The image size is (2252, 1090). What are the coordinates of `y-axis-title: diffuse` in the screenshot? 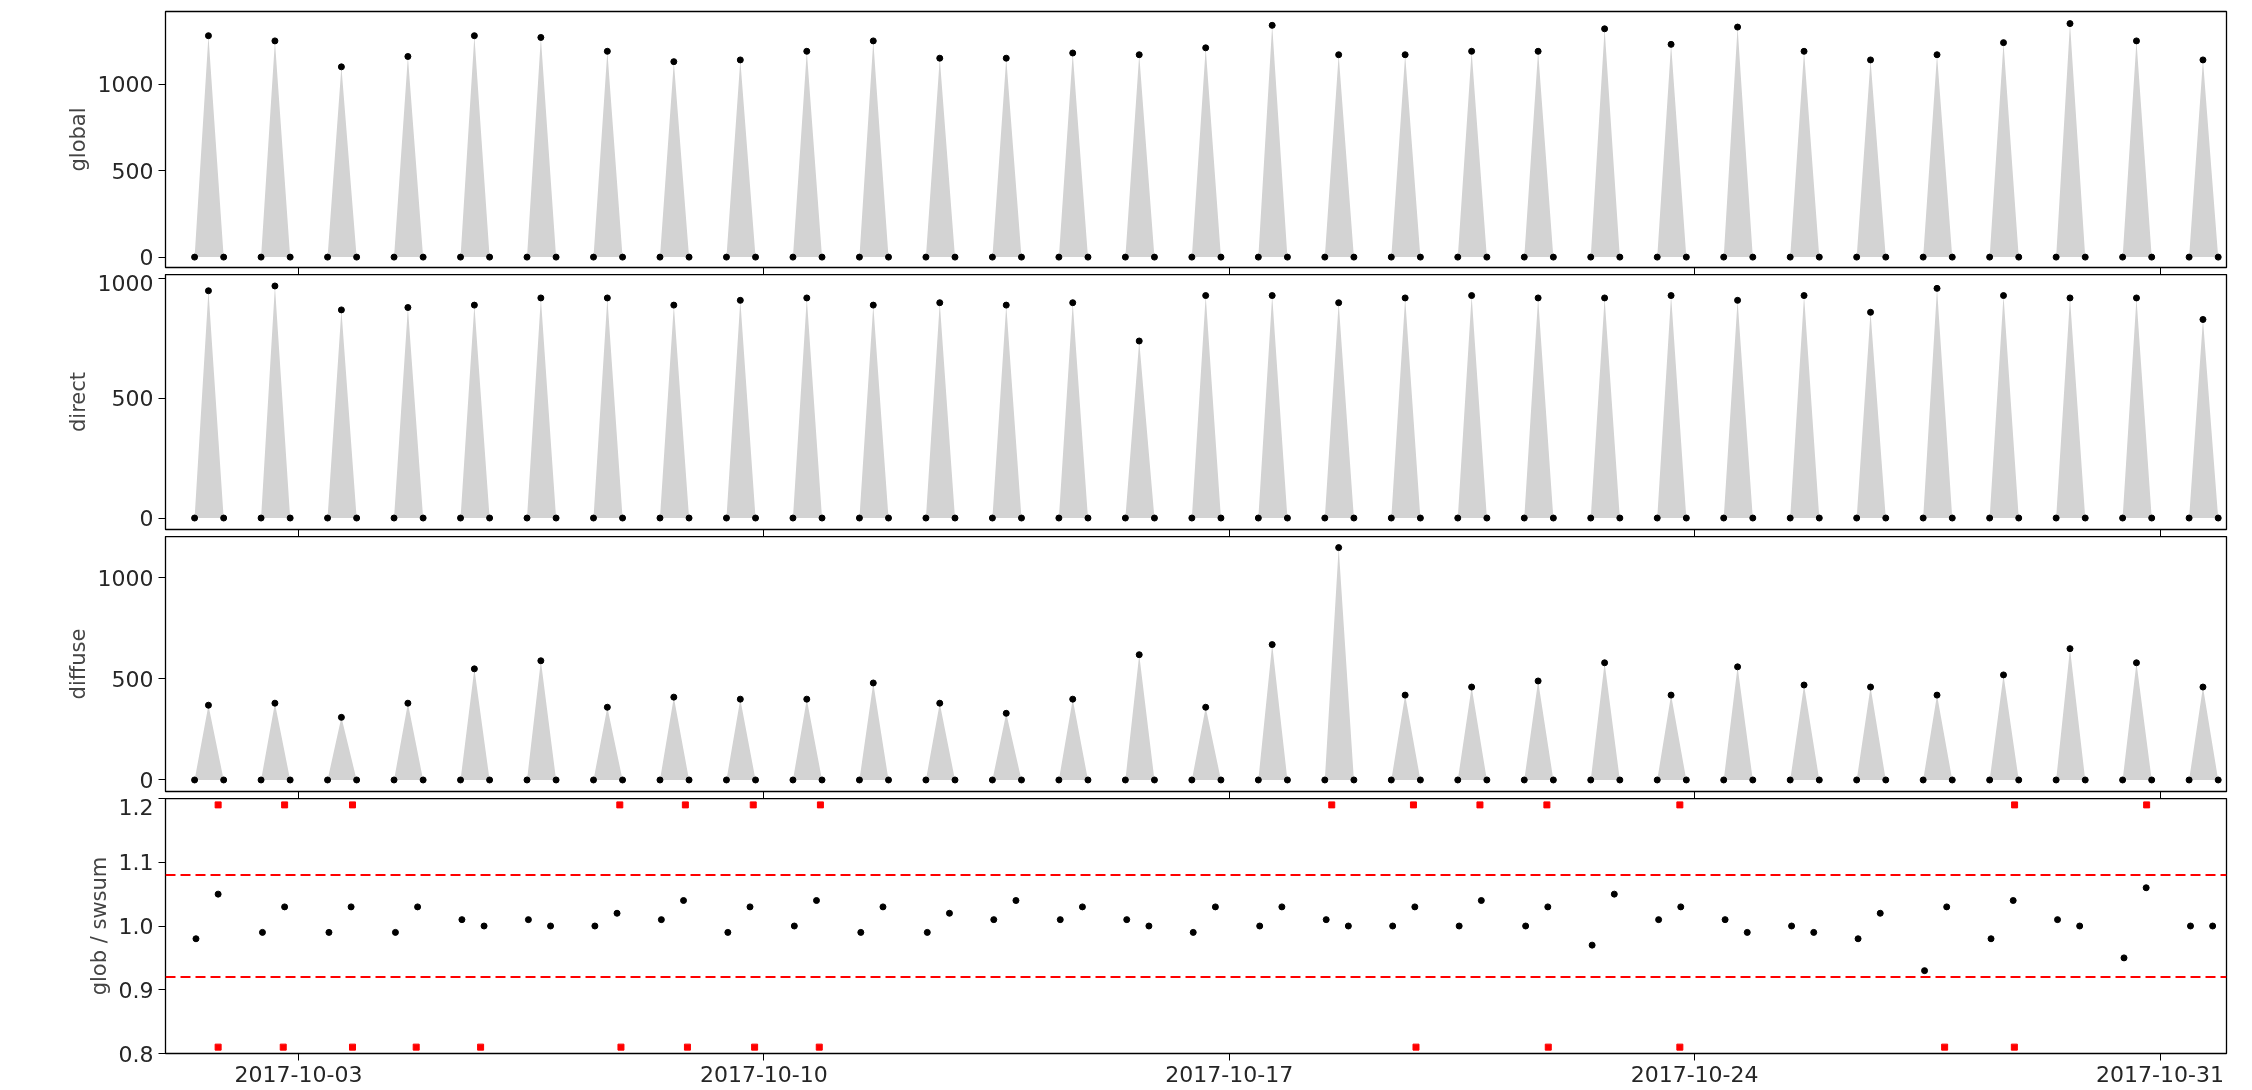 It's located at (77, 664).